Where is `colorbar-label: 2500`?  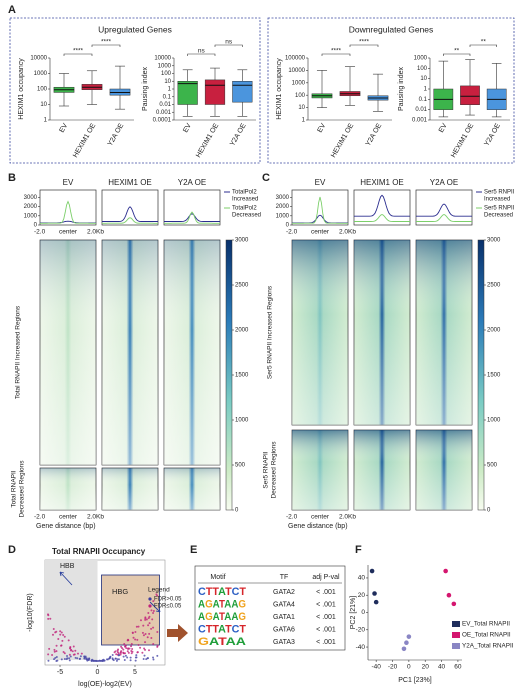 colorbar-label: 2500 is located at coordinates (494, 286).